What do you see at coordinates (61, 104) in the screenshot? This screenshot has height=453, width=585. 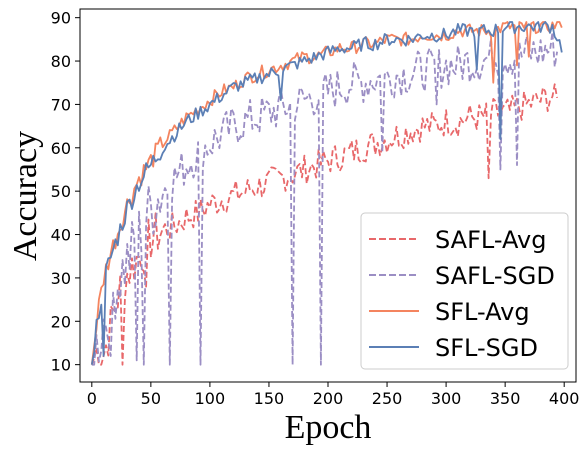 I see `y-tick-label: 70` at bounding box center [61, 104].